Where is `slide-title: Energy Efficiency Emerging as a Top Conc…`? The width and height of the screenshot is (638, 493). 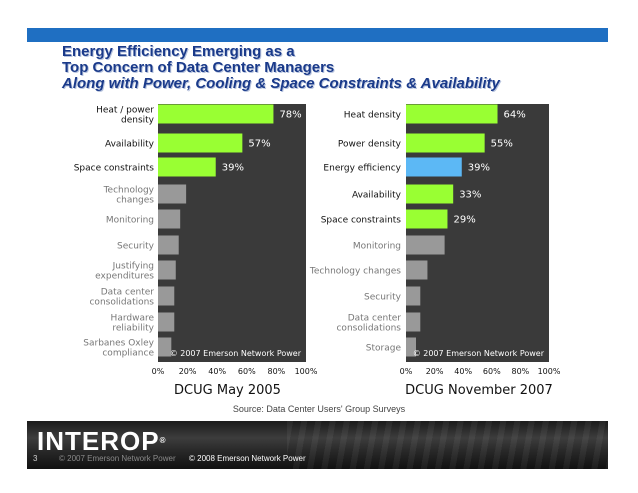 slide-title: Energy Efficiency Emerging as a Top Conc… is located at coordinates (342, 68).